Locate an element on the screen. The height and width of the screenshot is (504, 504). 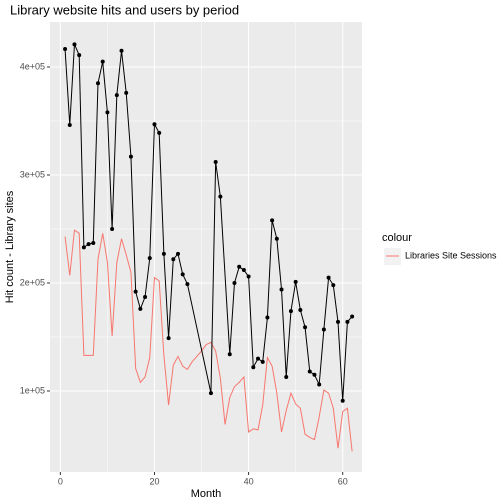
x-tick-label: 60 is located at coordinates (343, 481).